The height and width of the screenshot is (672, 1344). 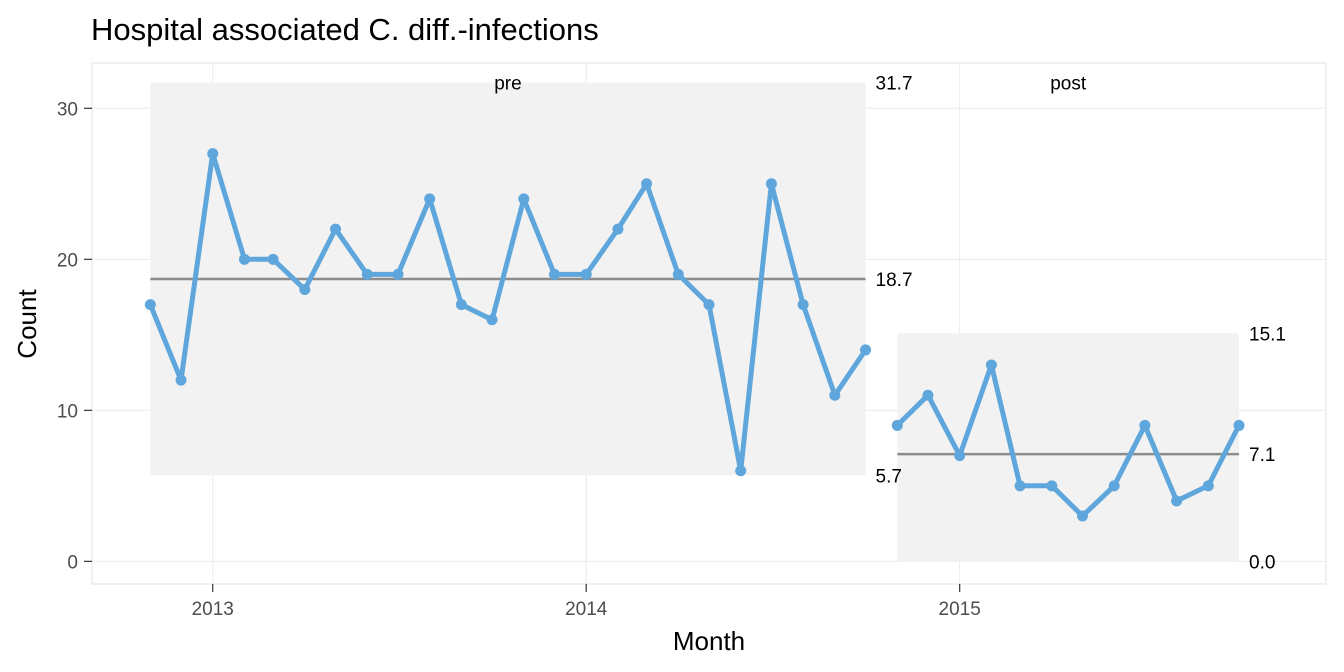 I want to click on series-line-post, so click(x=1068, y=440).